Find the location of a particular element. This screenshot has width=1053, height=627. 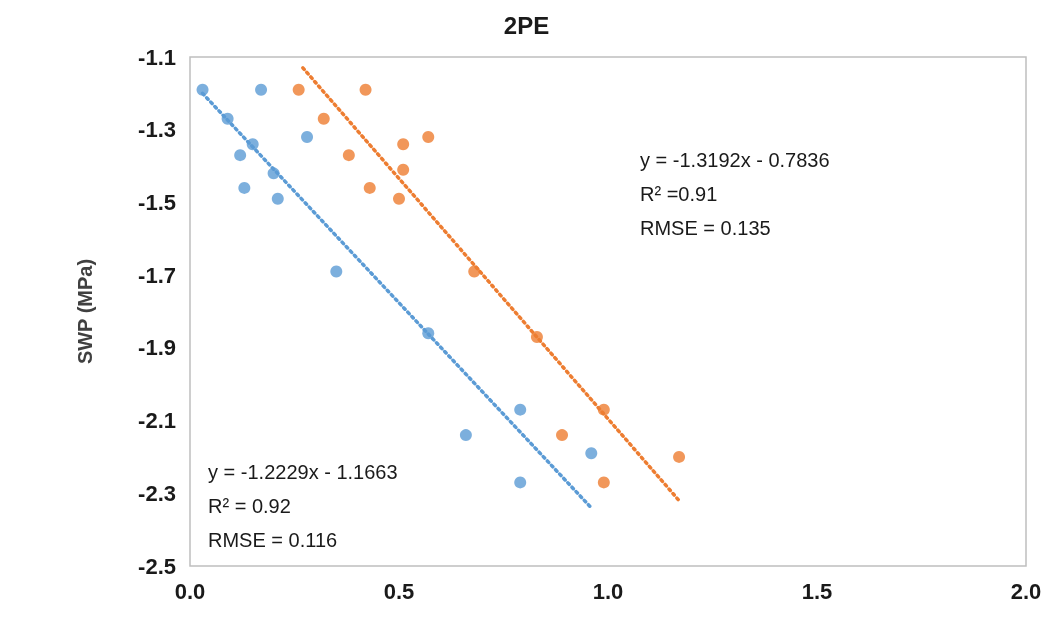

x-tick-label: 1.0 is located at coordinates (608, 591).